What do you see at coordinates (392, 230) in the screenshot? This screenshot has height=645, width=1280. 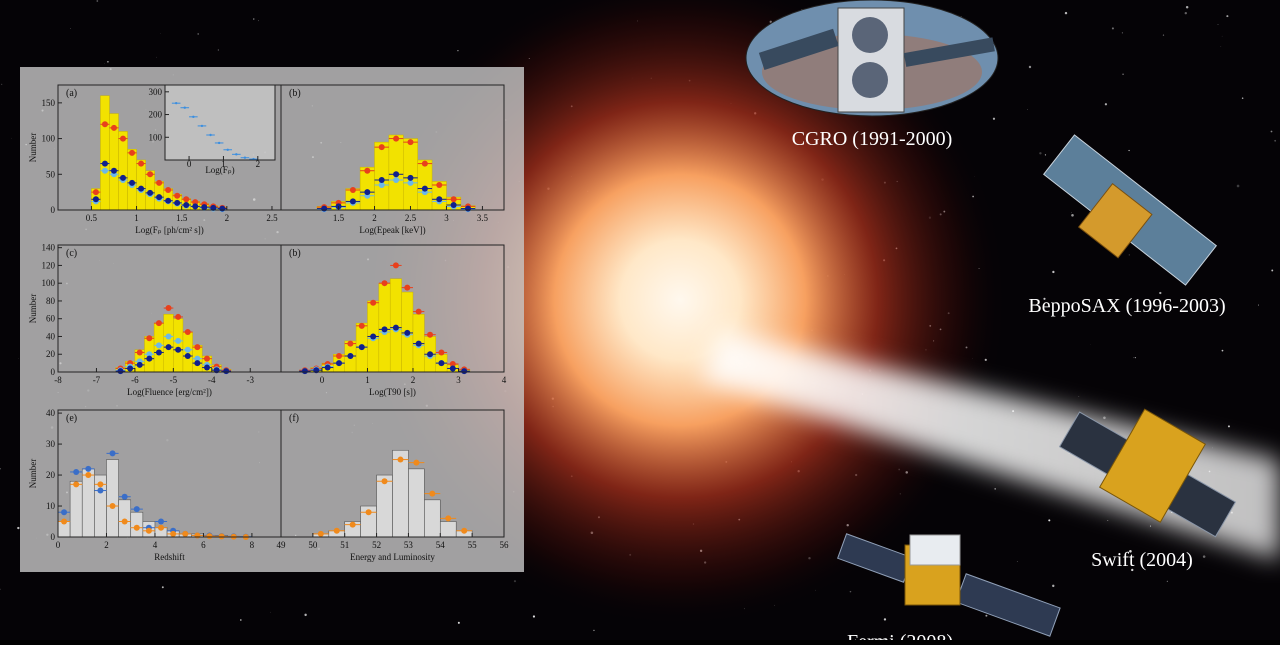 I see `x-axis-label: Log(Epeak [keV])` at bounding box center [392, 230].